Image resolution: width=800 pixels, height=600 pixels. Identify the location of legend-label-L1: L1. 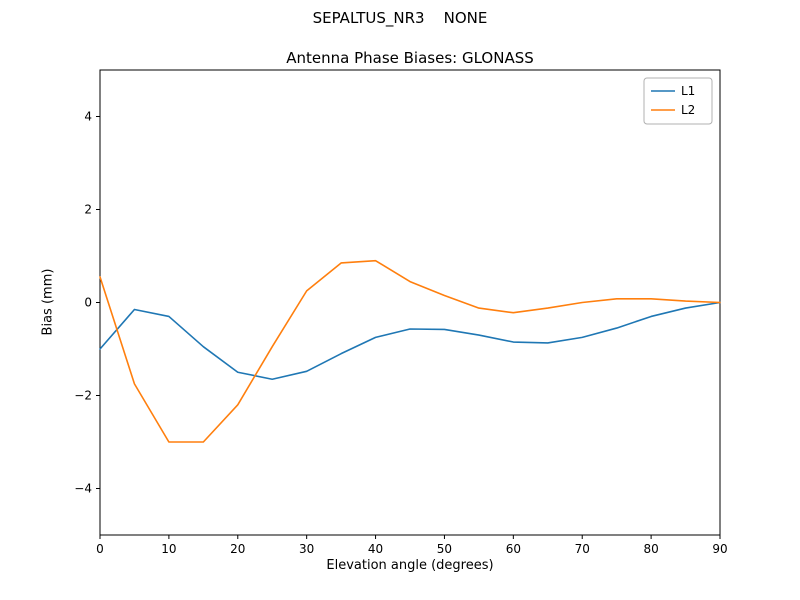
(688, 91).